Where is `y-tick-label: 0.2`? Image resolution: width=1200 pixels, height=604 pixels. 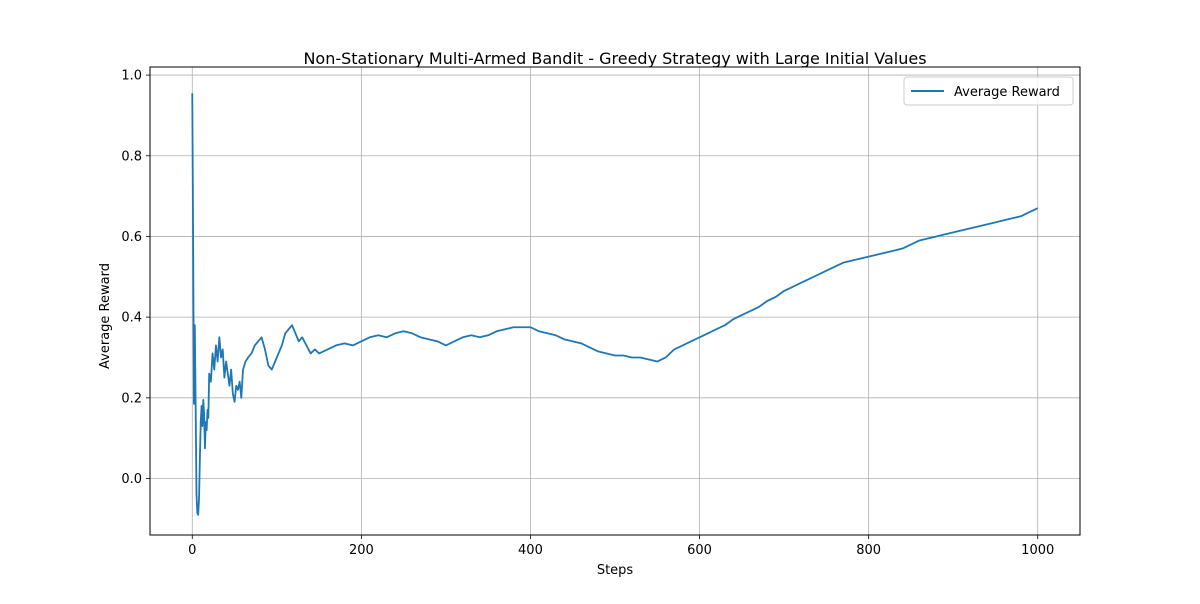 y-tick-label: 0.2 is located at coordinates (131, 398).